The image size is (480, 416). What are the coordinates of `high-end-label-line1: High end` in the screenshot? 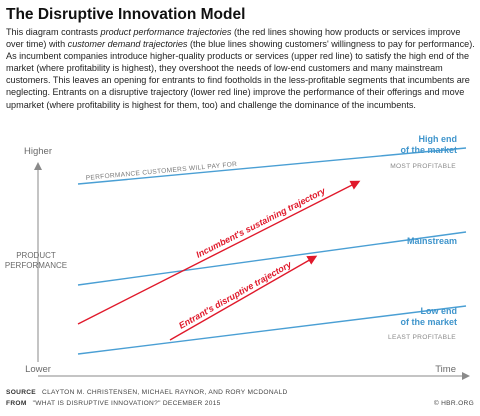 It's located at (438, 139).